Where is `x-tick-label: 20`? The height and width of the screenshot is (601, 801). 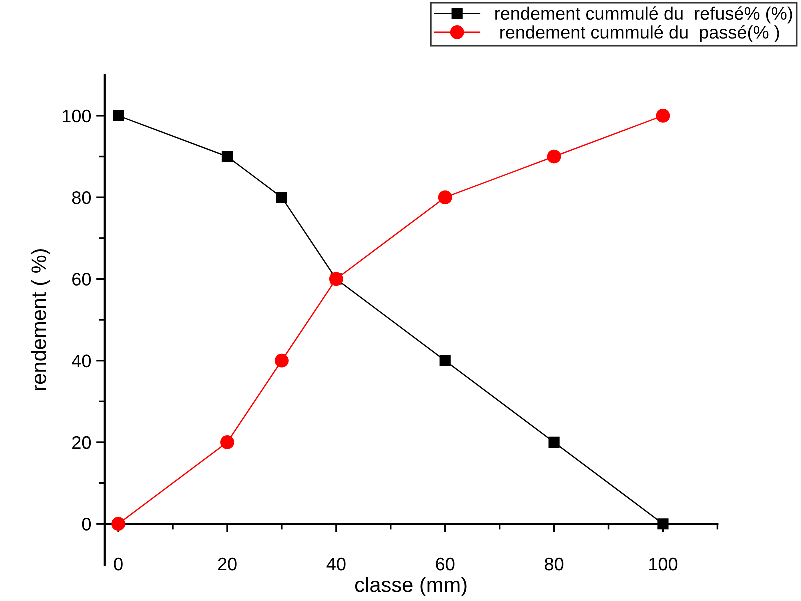 x-tick-label: 20 is located at coordinates (227, 564).